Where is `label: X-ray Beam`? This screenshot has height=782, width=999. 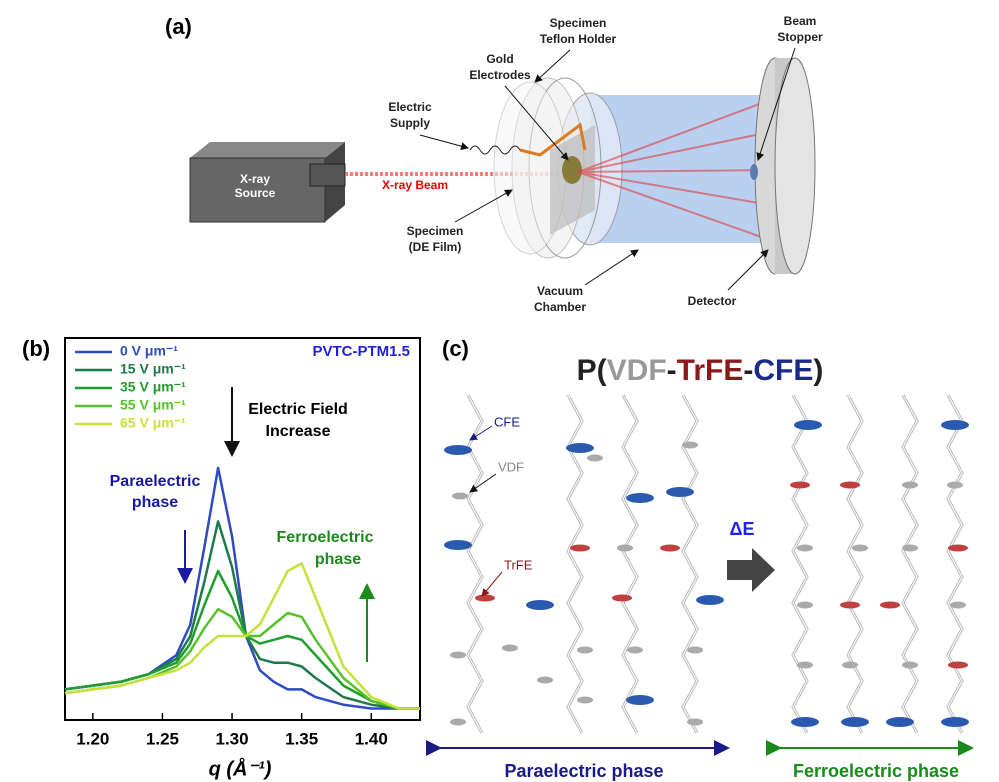
label: X-ray Beam is located at coordinates (415, 185).